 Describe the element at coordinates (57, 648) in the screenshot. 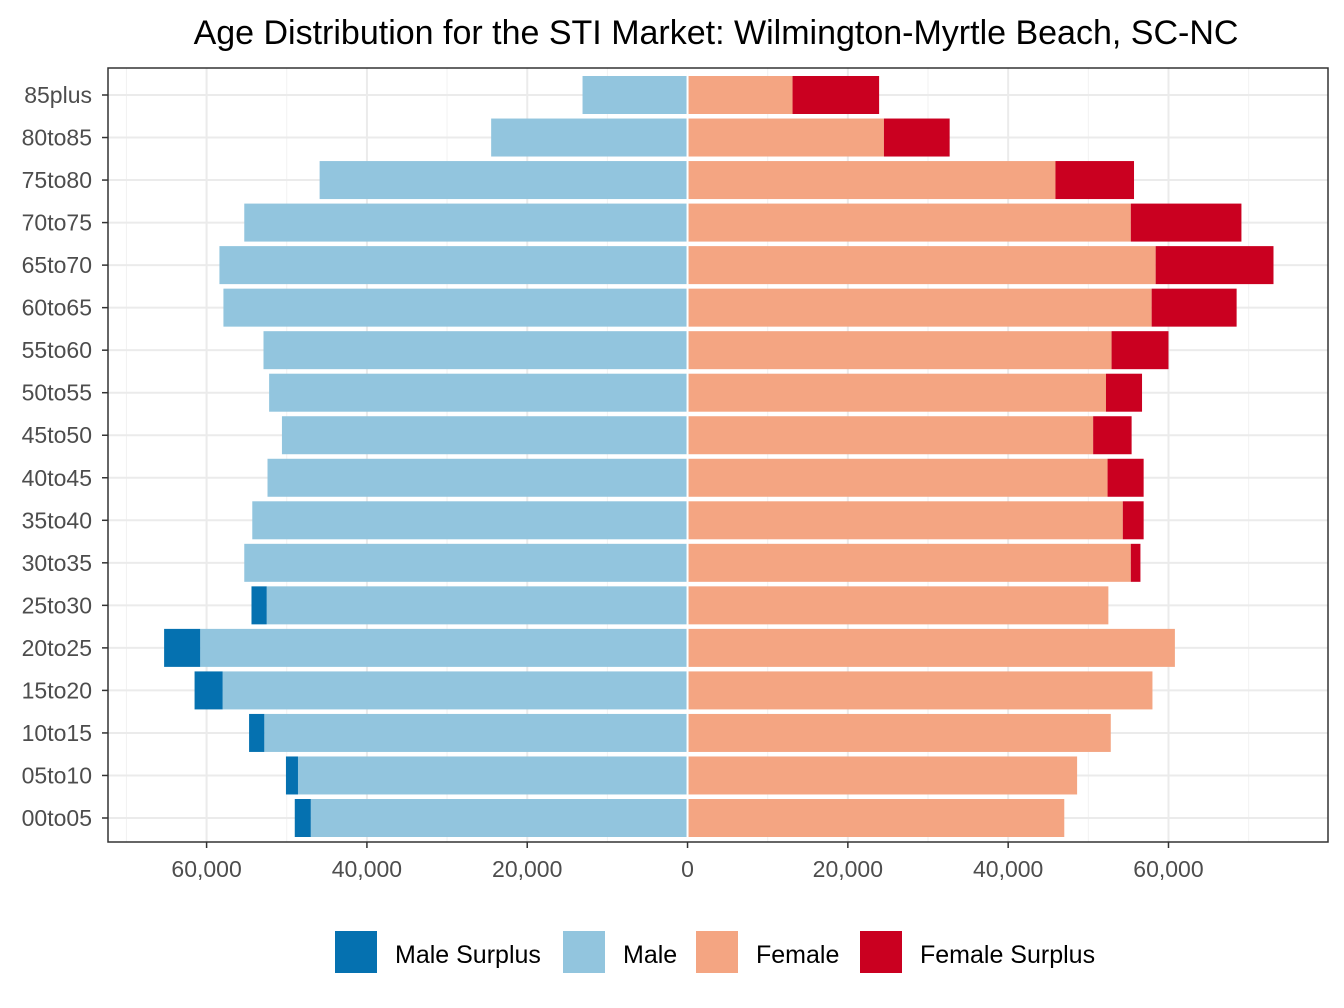

I see `y-tick-label: 20to25` at that location.